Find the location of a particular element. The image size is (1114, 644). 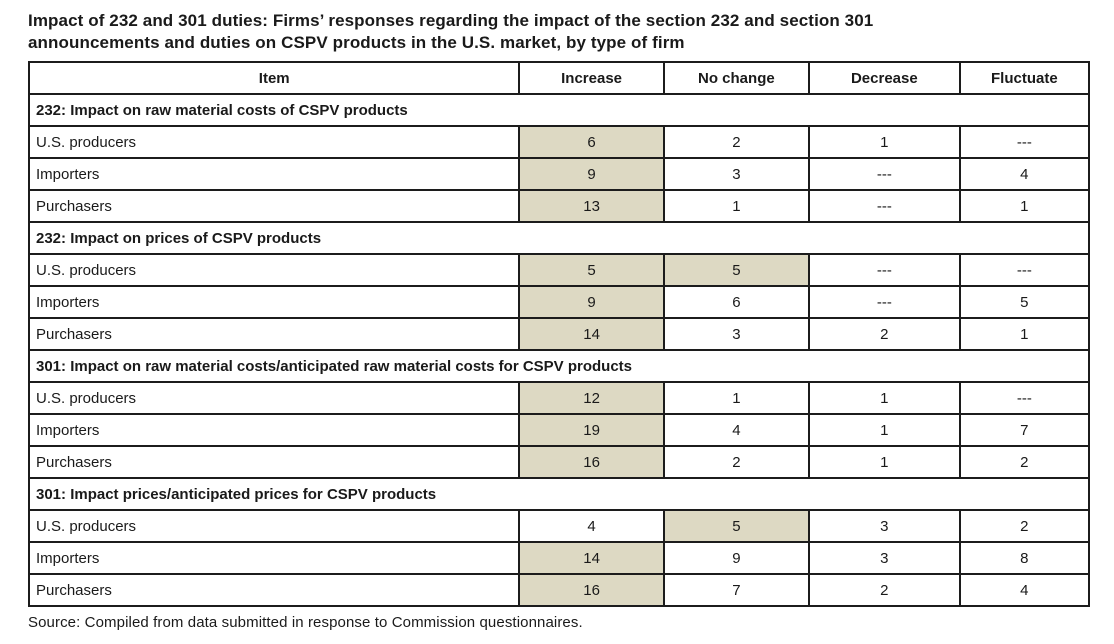

column-header-increase: Increase is located at coordinates (591, 78).